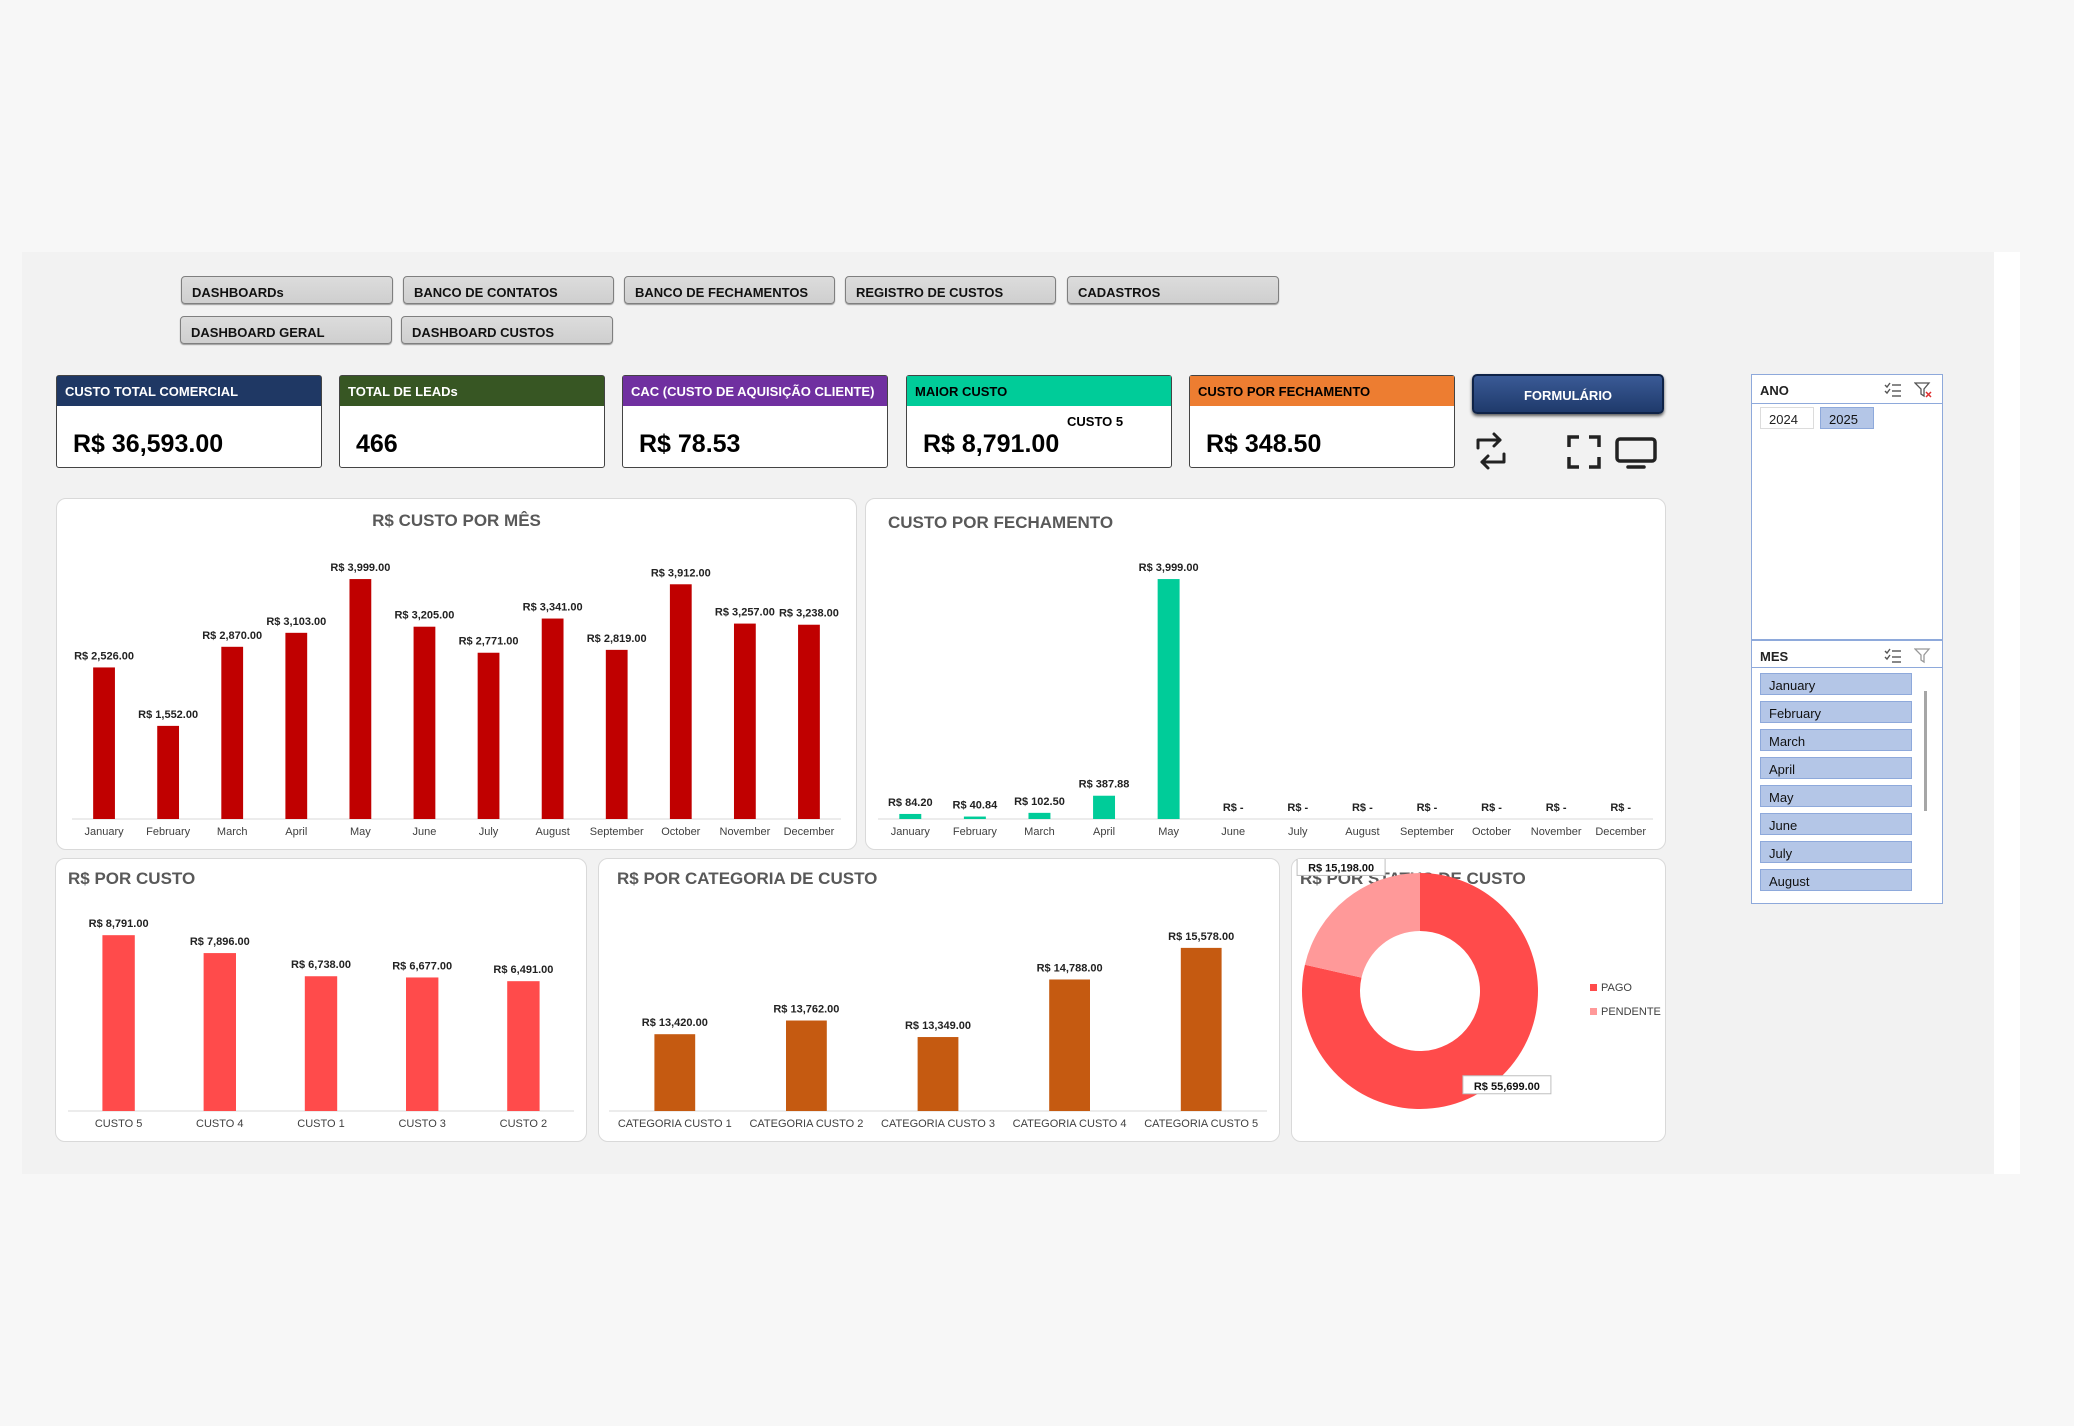 The width and height of the screenshot is (2074, 1426). I want to click on data-label: R$ 15,198.00, so click(1341, 868).